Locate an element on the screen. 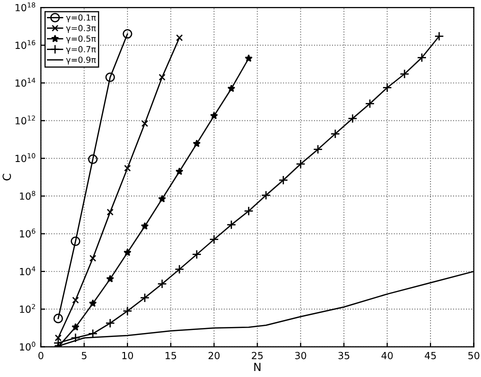  x-tick-label: 45 is located at coordinates (430, 356).